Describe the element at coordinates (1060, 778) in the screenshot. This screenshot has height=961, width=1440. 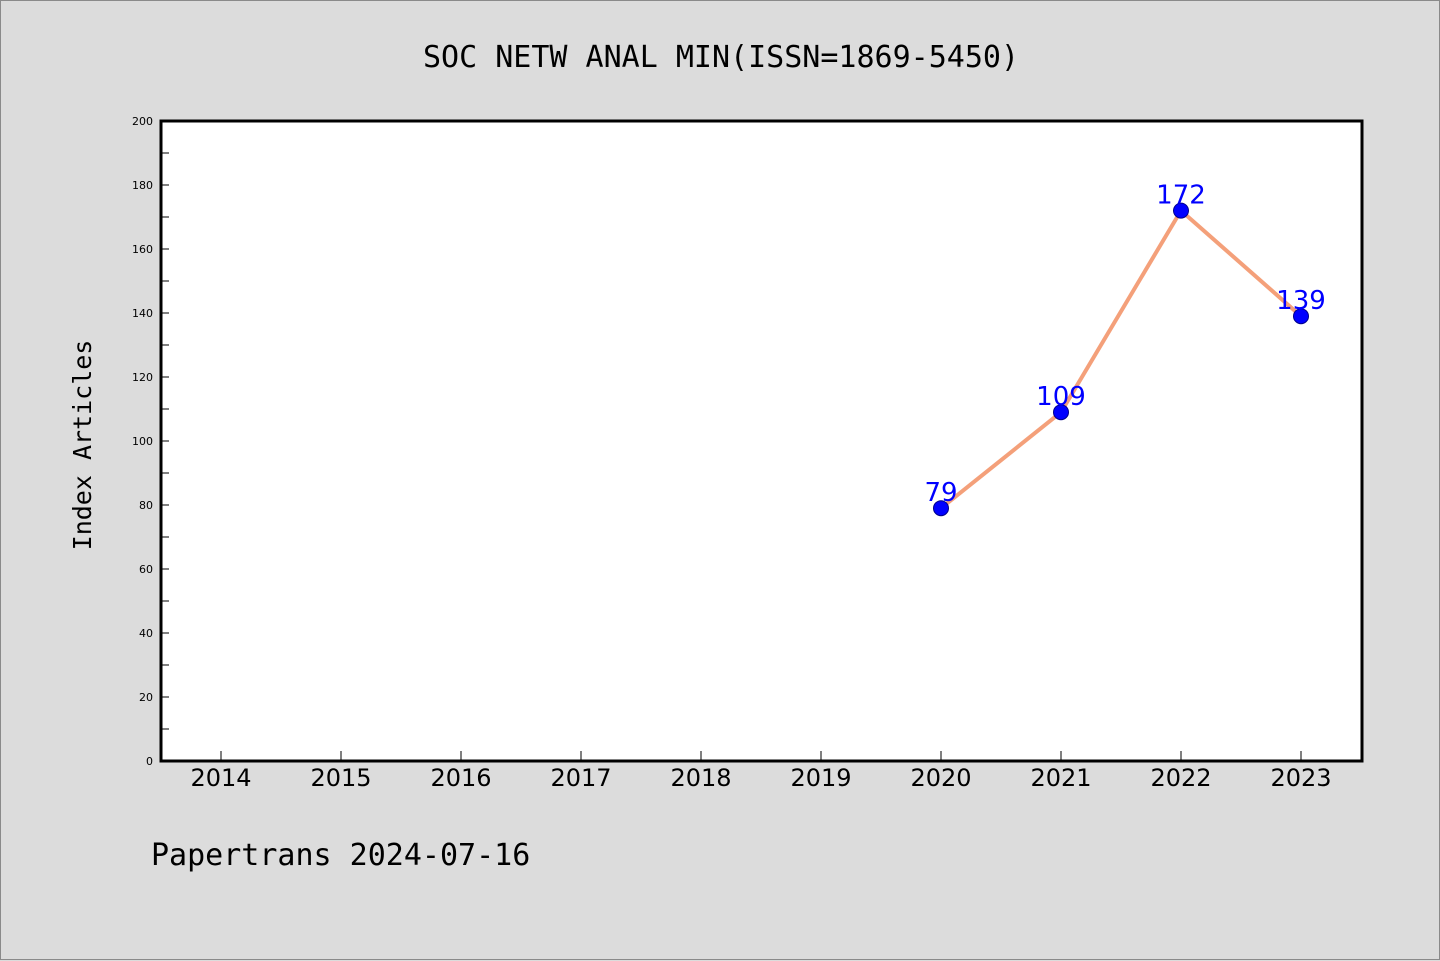
I see `x-tick-label: 2021` at that location.